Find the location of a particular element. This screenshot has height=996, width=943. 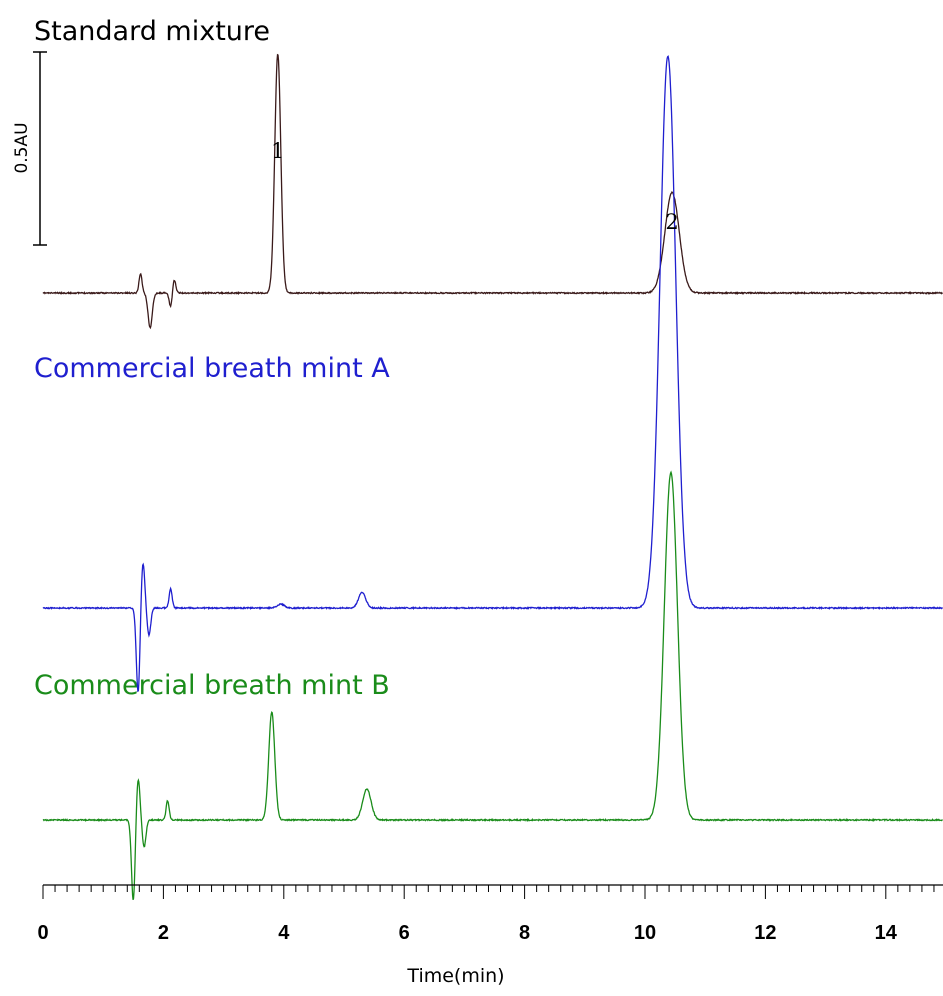

scale-bar: 0.5AU is located at coordinates (29, 148).